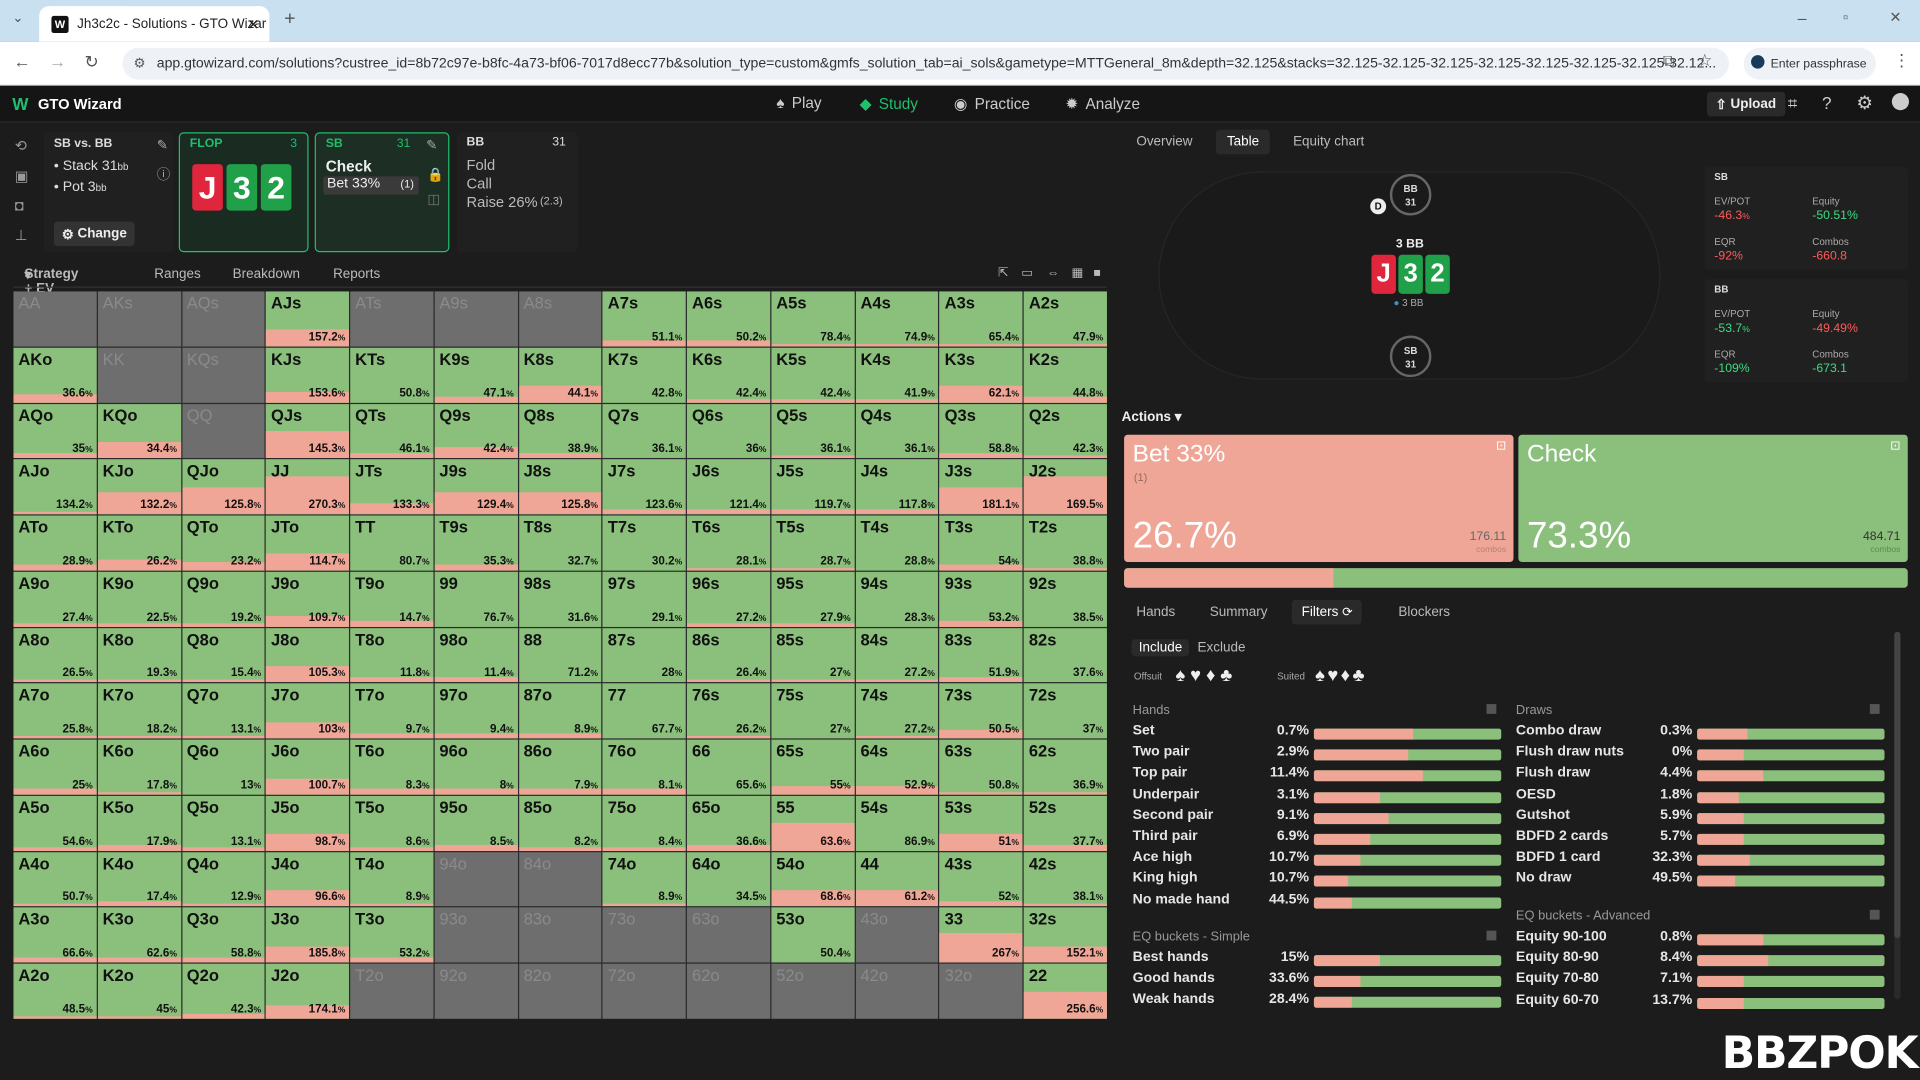 The image size is (1920, 1080). I want to click on hand-cell: AJs 157.2%, so click(308, 319).